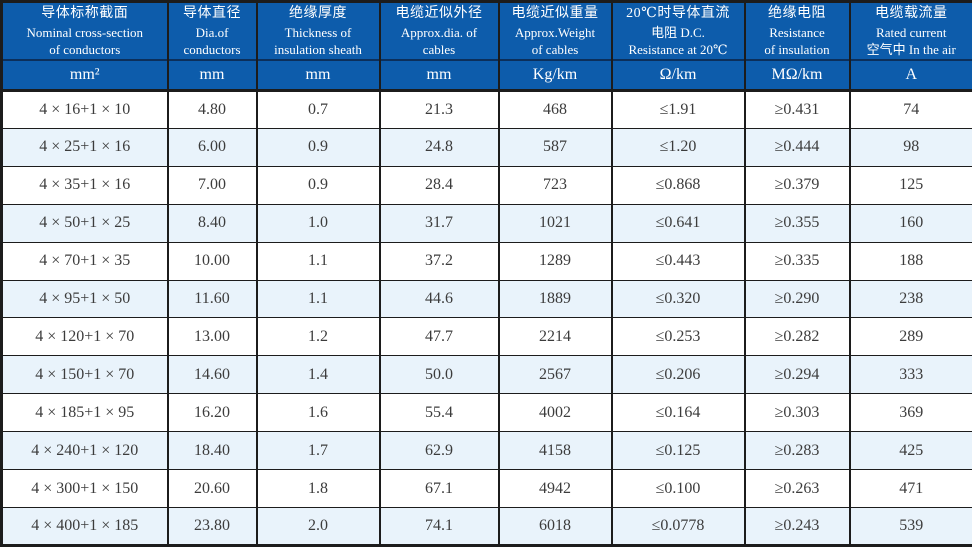  I want to click on column-header-english-line1: 电阻 D.C., so click(678, 32).